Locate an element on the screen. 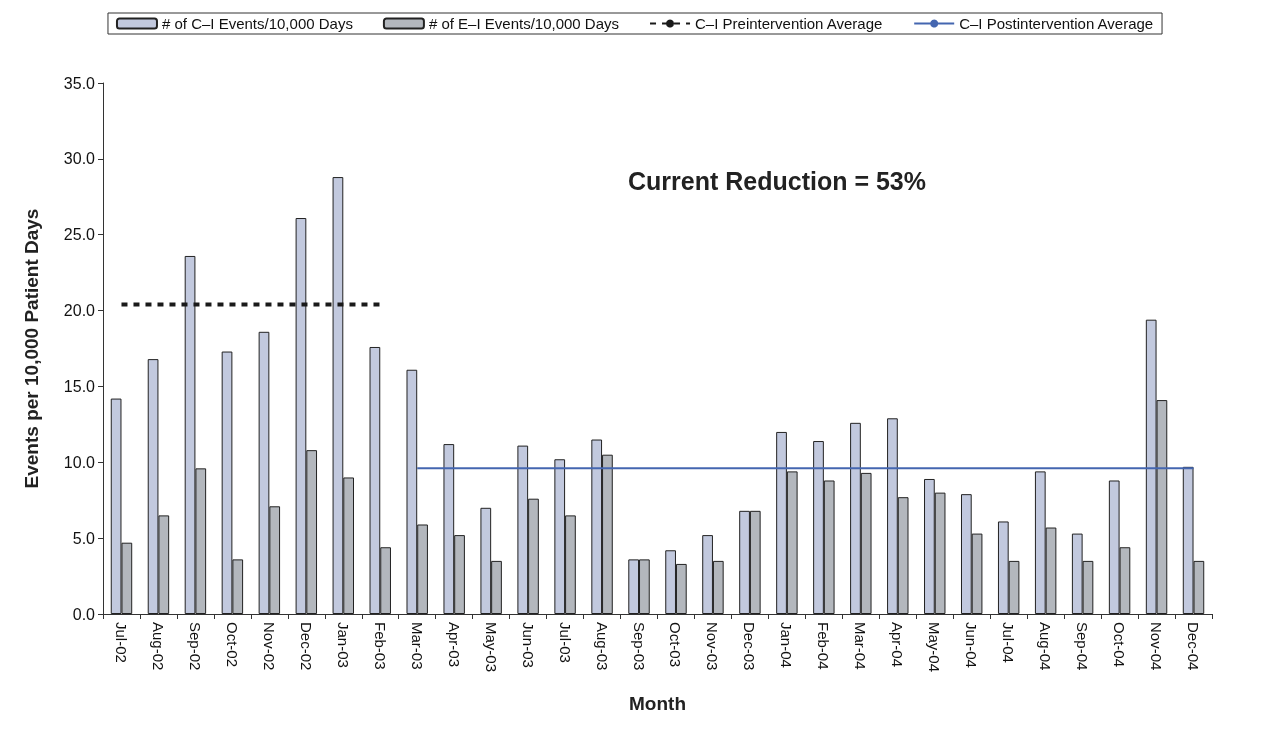 This screenshot has width=1270, height=730. y-tick-label: 10.0 is located at coordinates (79, 462).